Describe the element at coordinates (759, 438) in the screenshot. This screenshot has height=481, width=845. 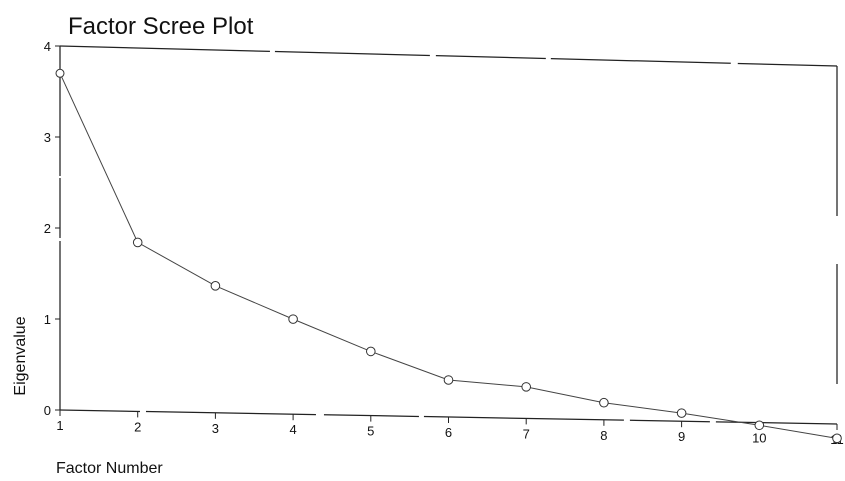
I see `x-tick-label: 10` at that location.